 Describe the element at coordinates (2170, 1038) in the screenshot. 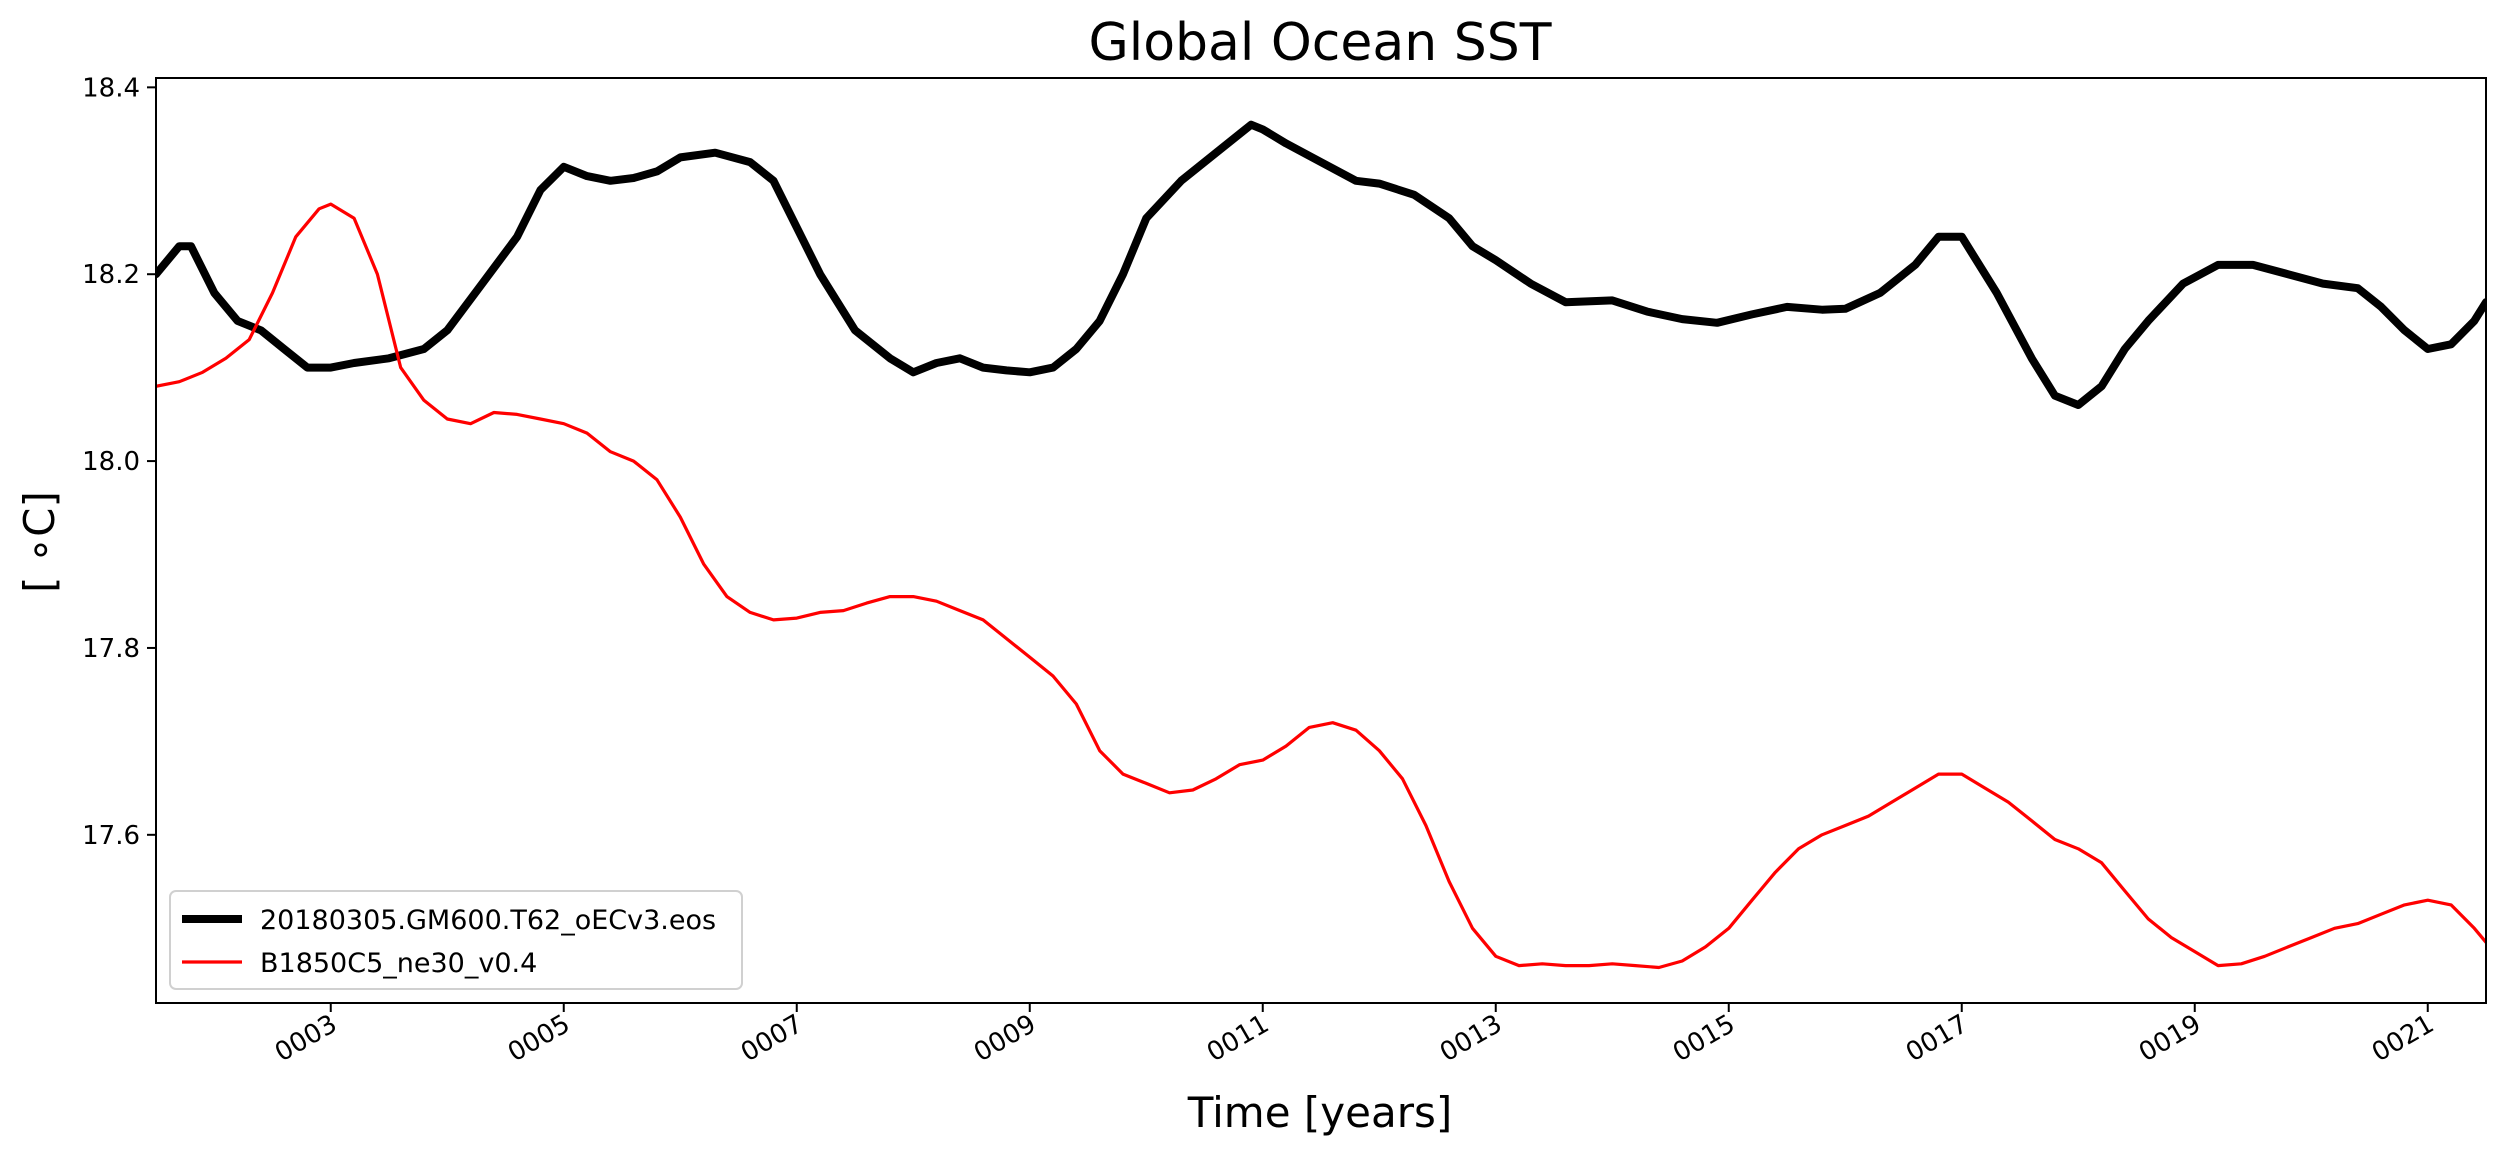

I see `x-tick-label: 0019` at that location.